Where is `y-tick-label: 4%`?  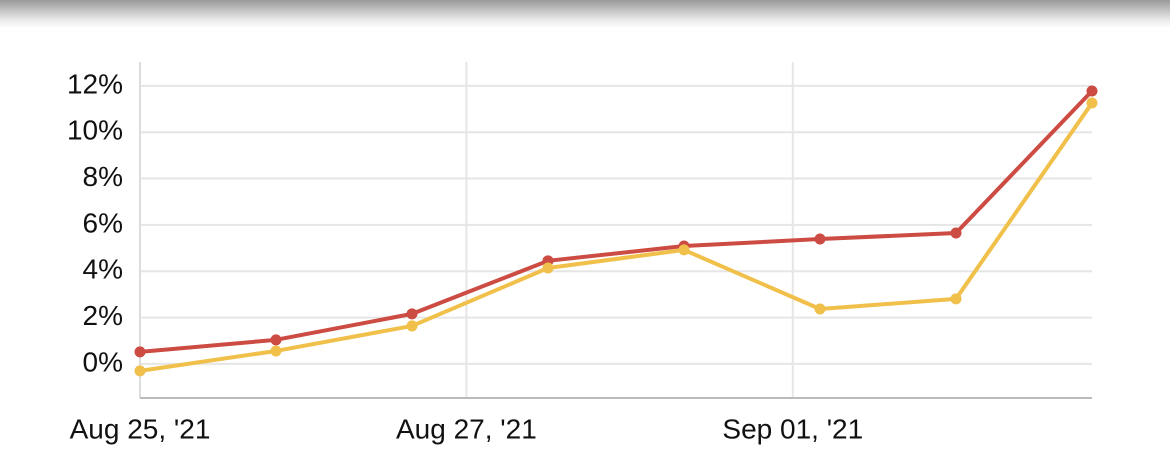
y-tick-label: 4% is located at coordinates (103, 269).